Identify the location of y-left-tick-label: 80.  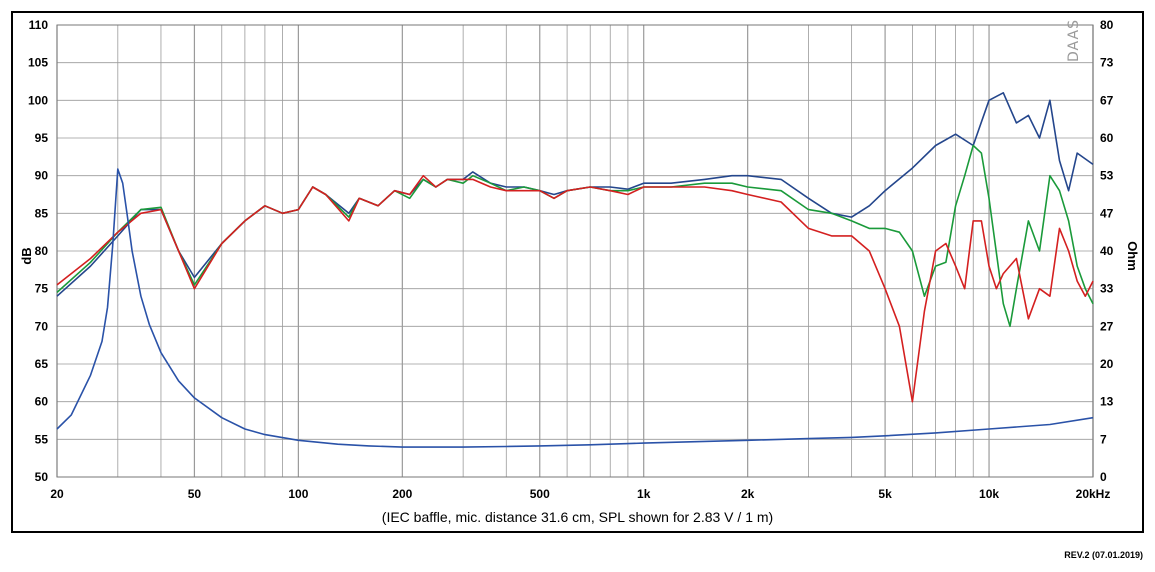
(42, 251).